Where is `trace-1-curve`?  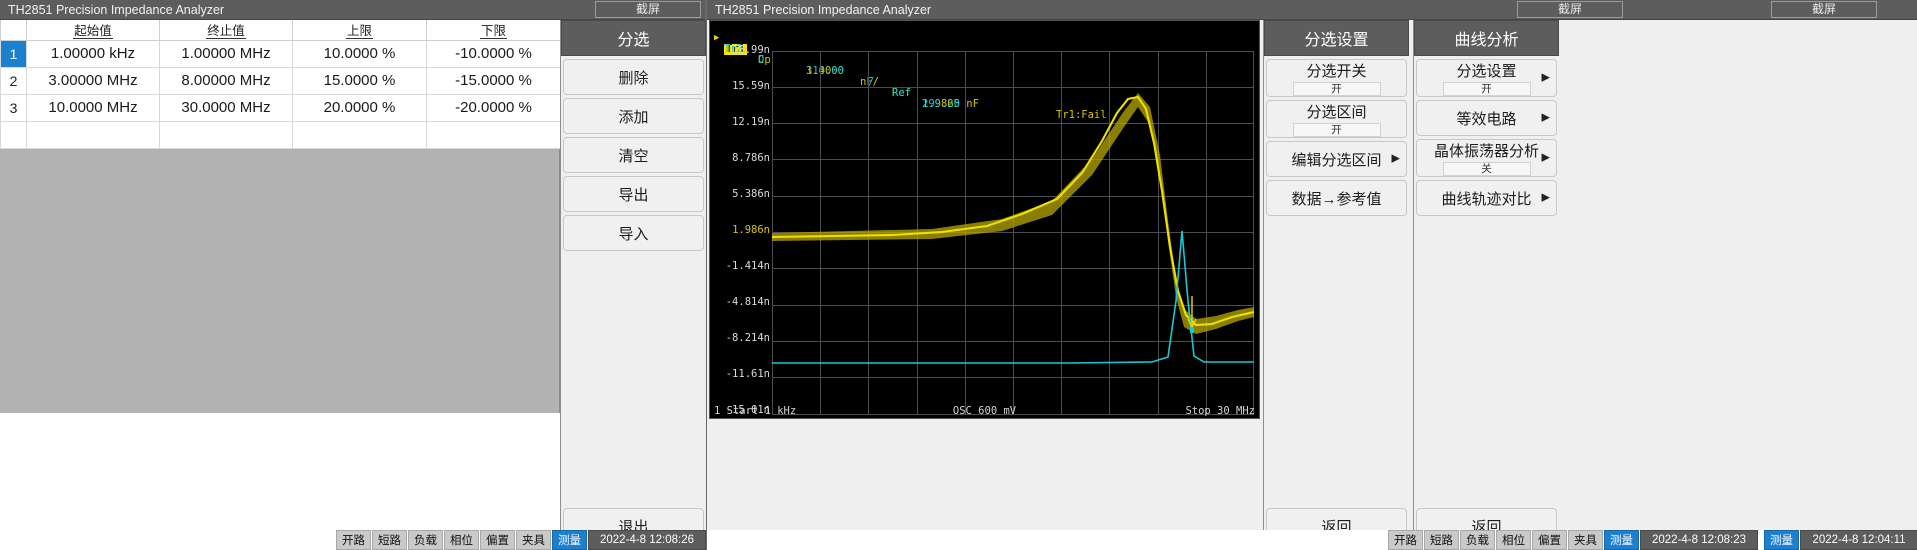
trace-1-curve is located at coordinates (1013, 211).